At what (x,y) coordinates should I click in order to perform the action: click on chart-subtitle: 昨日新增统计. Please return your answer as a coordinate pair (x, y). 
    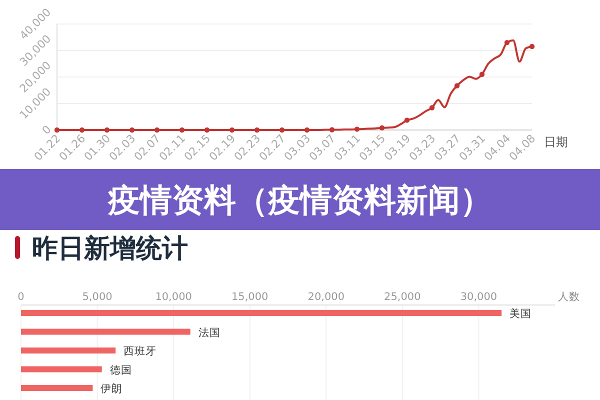
    Looking at the image, I should click on (110, 249).